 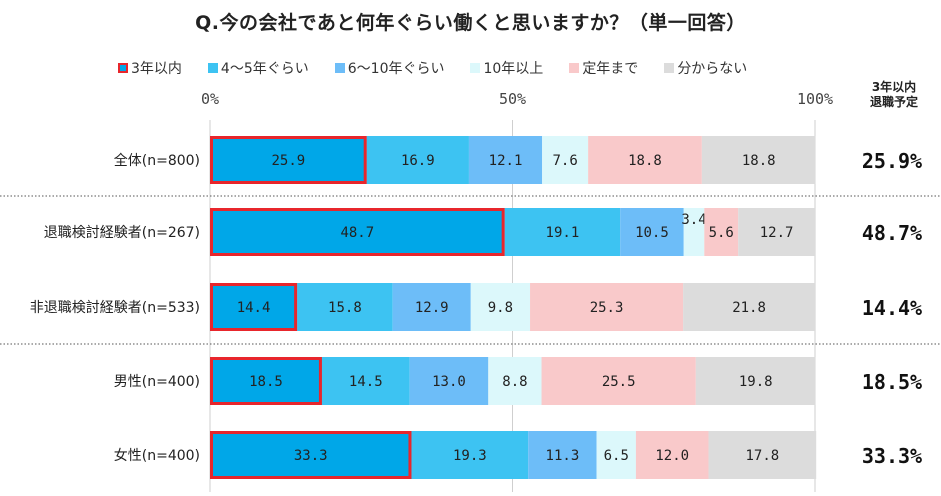 I want to click on legend-label: 10年以上, so click(x=513, y=69).